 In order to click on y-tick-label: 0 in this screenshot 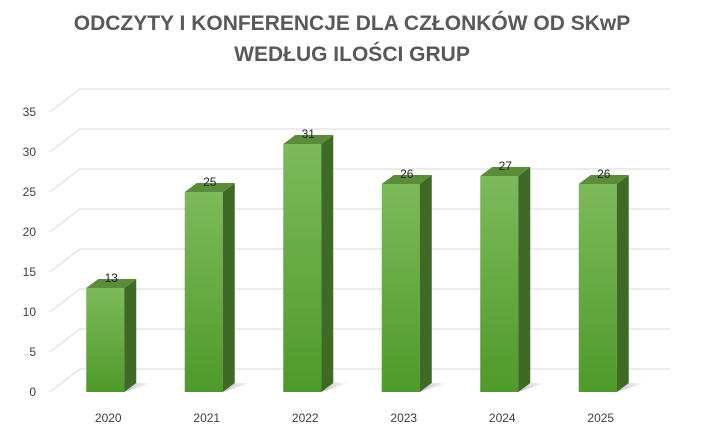, I will do `click(32, 392)`.